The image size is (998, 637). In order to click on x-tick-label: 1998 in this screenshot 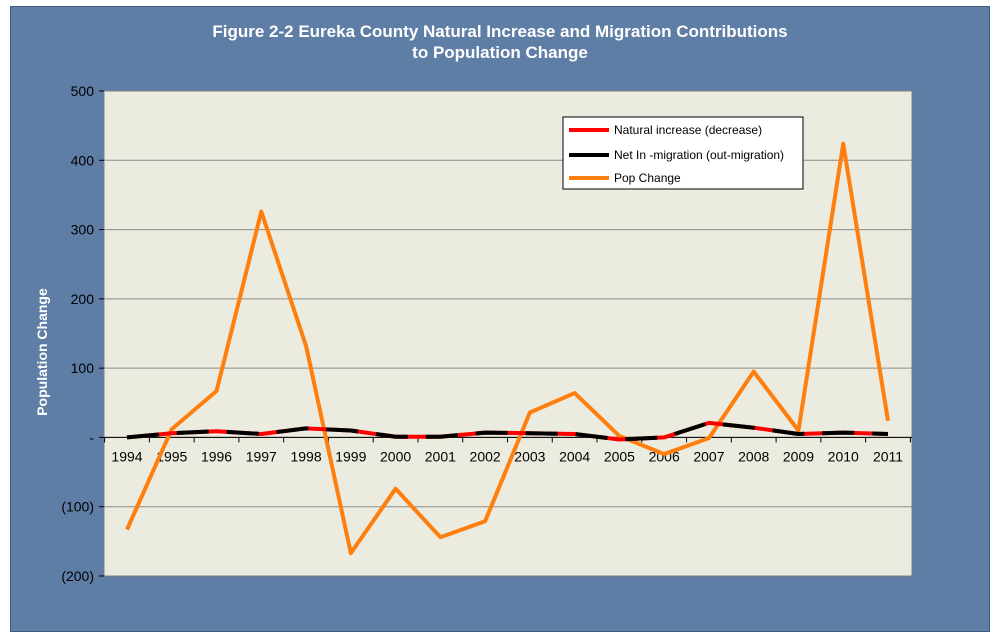, I will do `click(305, 456)`.